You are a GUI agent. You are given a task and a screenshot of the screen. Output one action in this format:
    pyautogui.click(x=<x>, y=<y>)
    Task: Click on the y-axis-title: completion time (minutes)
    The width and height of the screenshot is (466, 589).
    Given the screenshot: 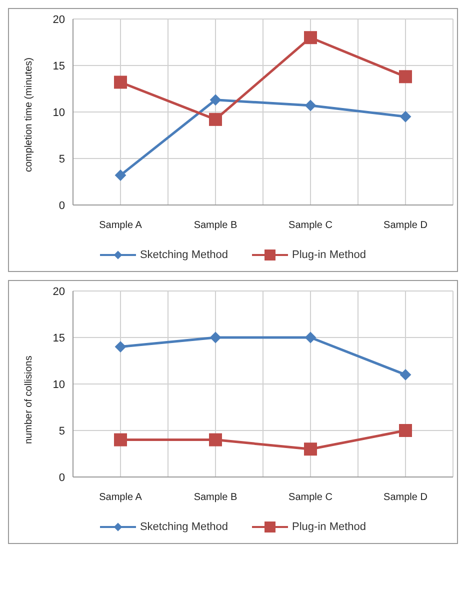 What is the action you would take?
    pyautogui.click(x=29, y=115)
    